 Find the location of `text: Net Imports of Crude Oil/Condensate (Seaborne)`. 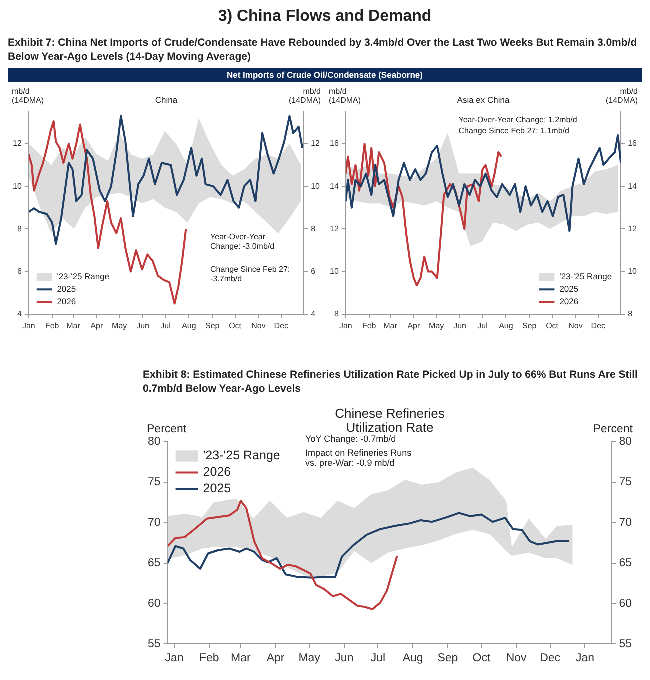

text: Net Imports of Crude Oil/Condensate (Seaborne) is located at coordinates (325, 75).